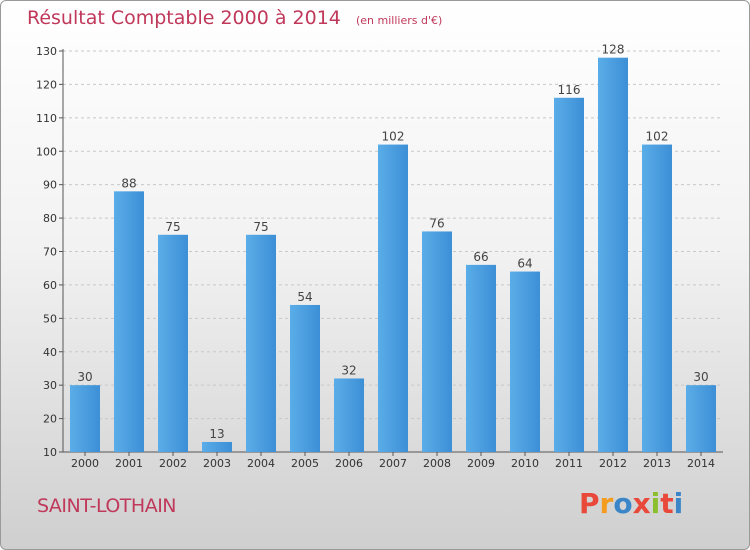  Describe the element at coordinates (657, 298) in the screenshot. I see `bar-2013` at that location.